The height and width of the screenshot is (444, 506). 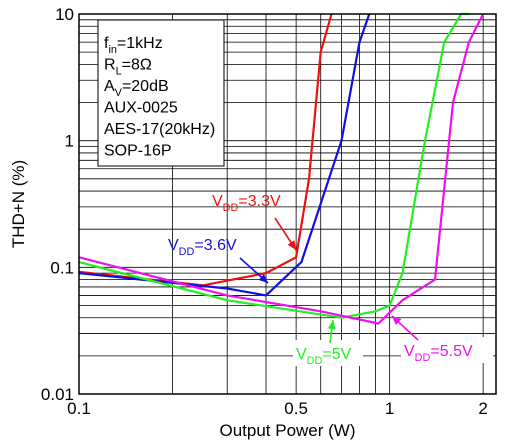 What do you see at coordinates (79, 408) in the screenshot?
I see `x-tick-label: 0.1` at bounding box center [79, 408].